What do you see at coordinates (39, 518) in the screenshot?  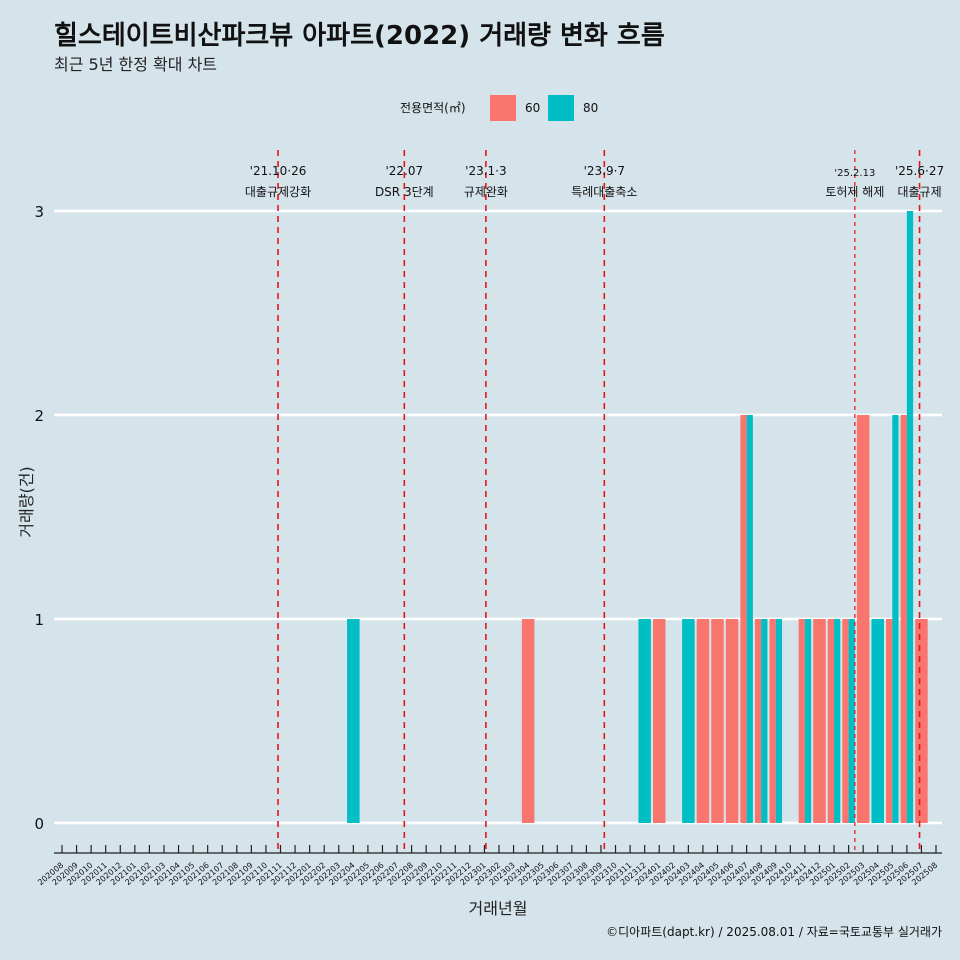 I see `y-tick-labels: 0 1 2 3` at bounding box center [39, 518].